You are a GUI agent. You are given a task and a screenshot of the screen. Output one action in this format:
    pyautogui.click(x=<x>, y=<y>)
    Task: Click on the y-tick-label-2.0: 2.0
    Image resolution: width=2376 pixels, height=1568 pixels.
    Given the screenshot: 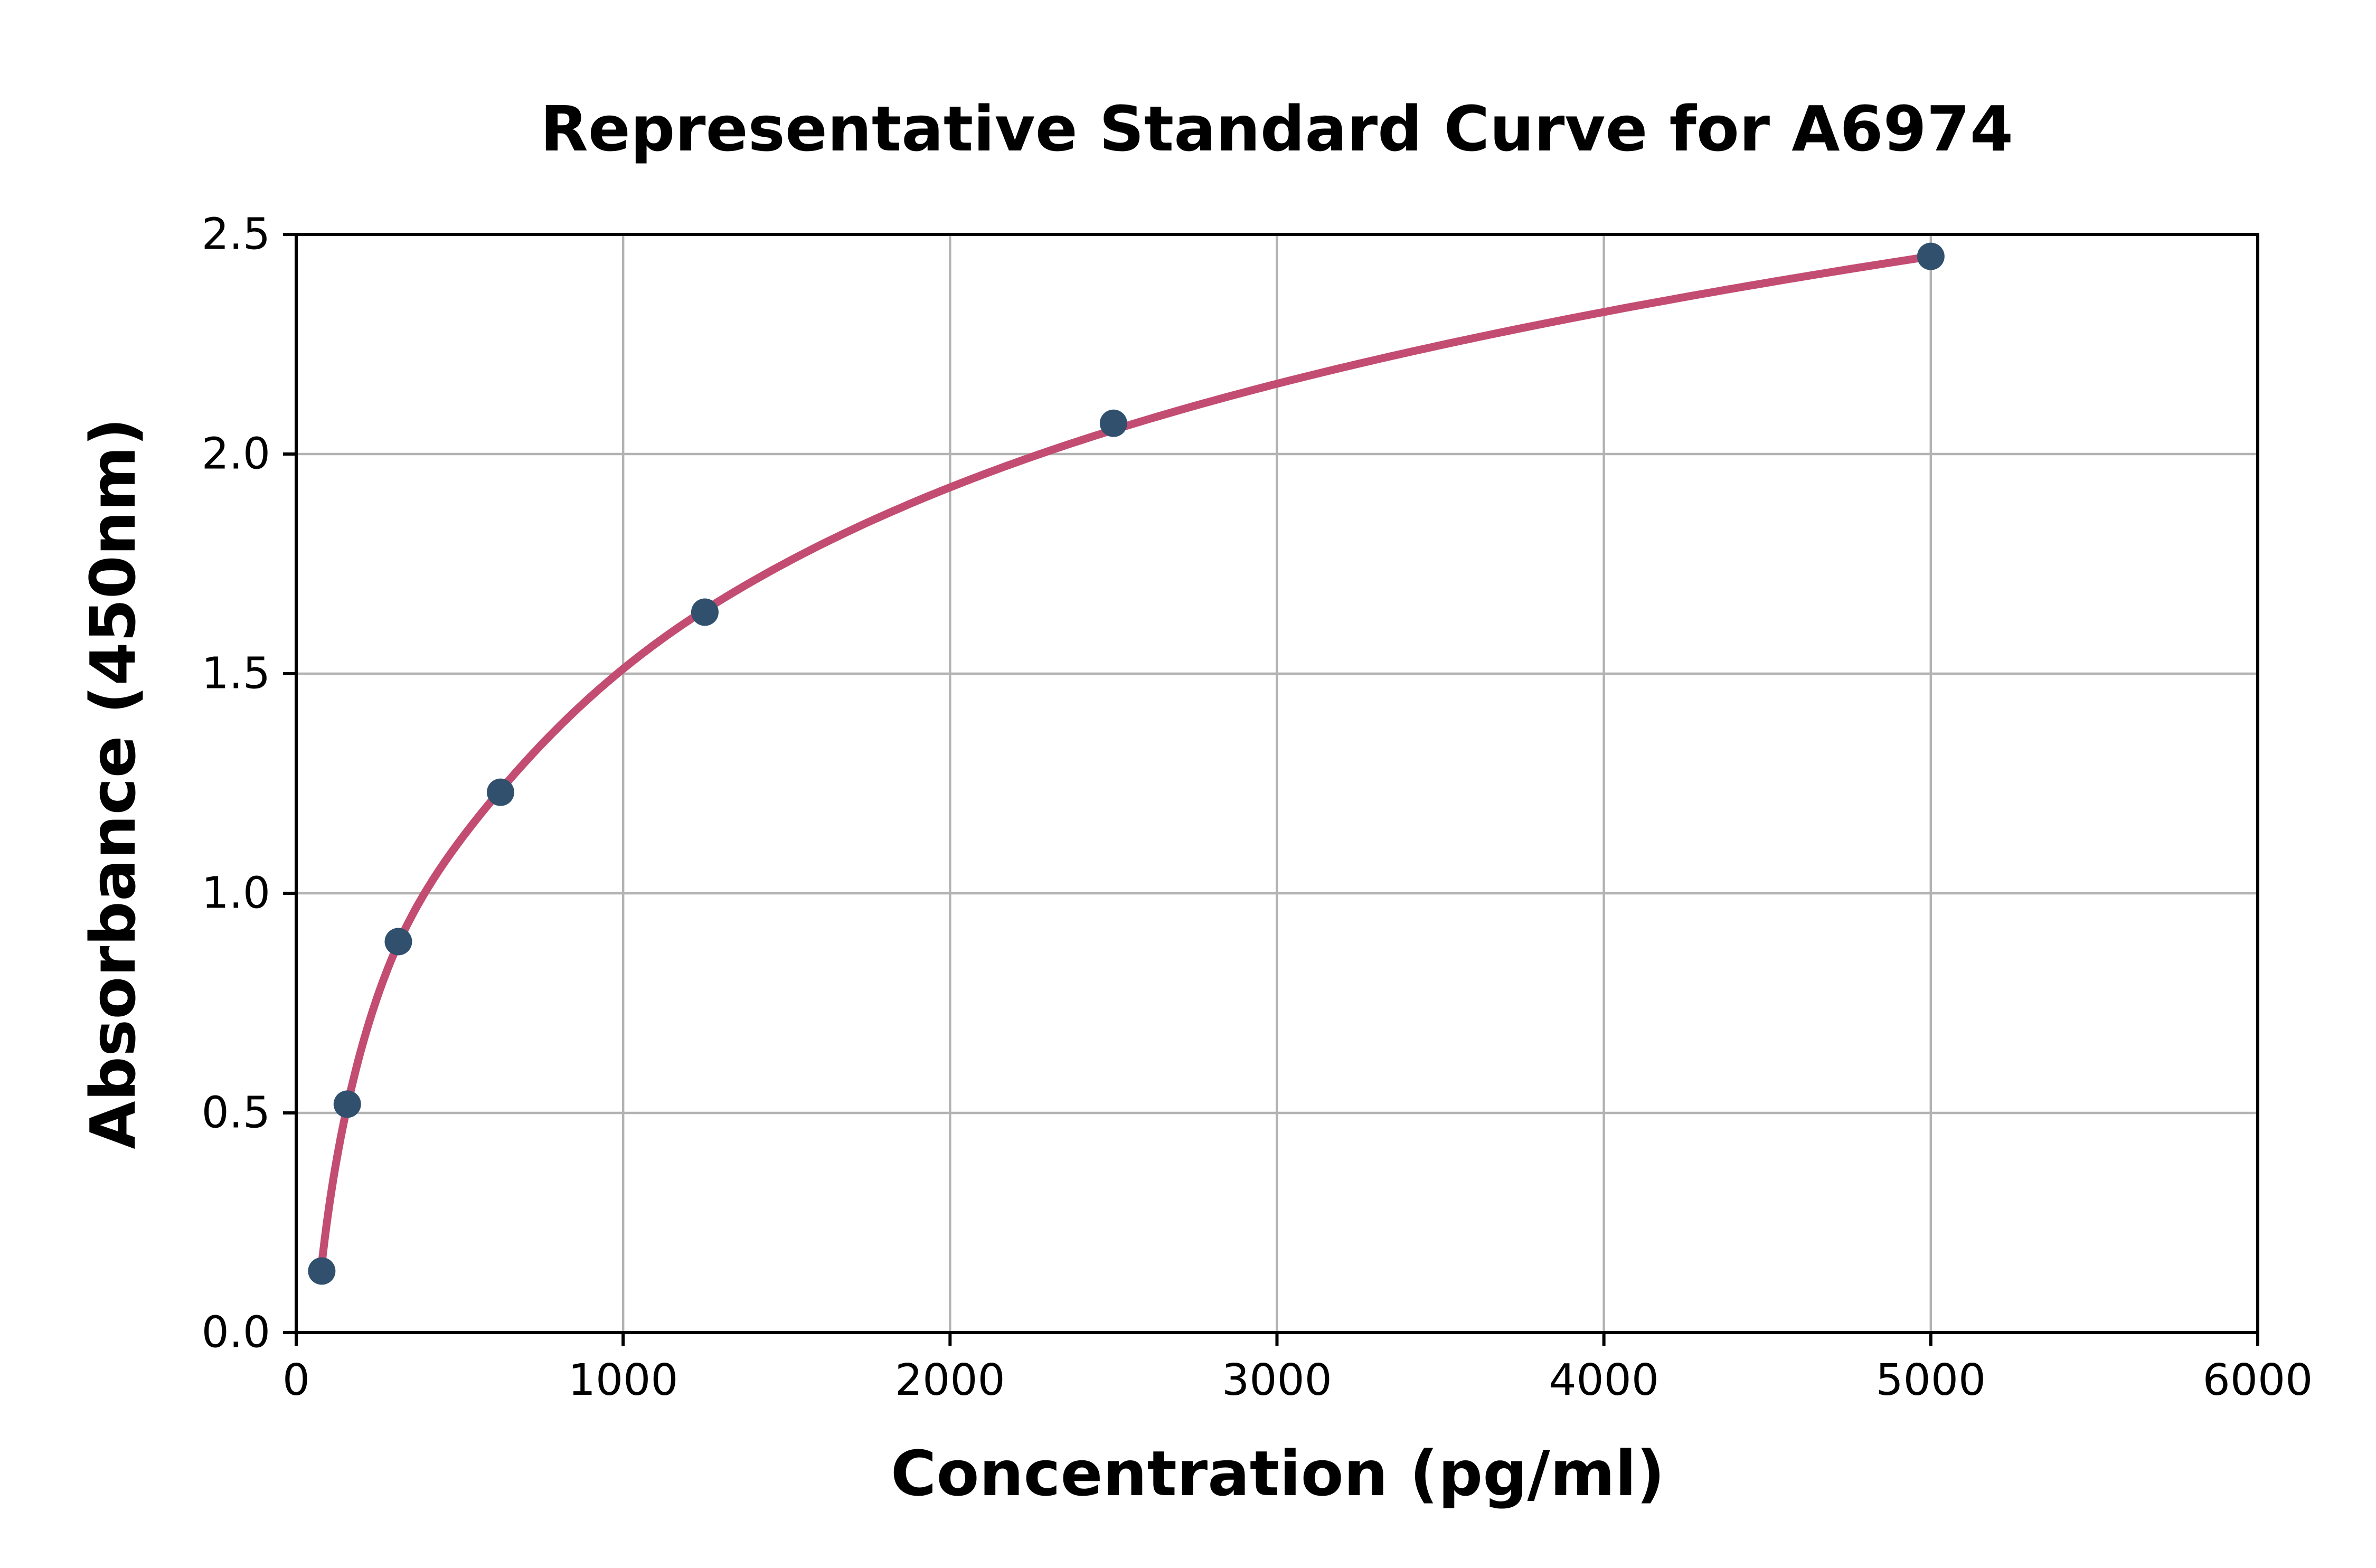 What is the action you would take?
    pyautogui.click(x=236, y=454)
    